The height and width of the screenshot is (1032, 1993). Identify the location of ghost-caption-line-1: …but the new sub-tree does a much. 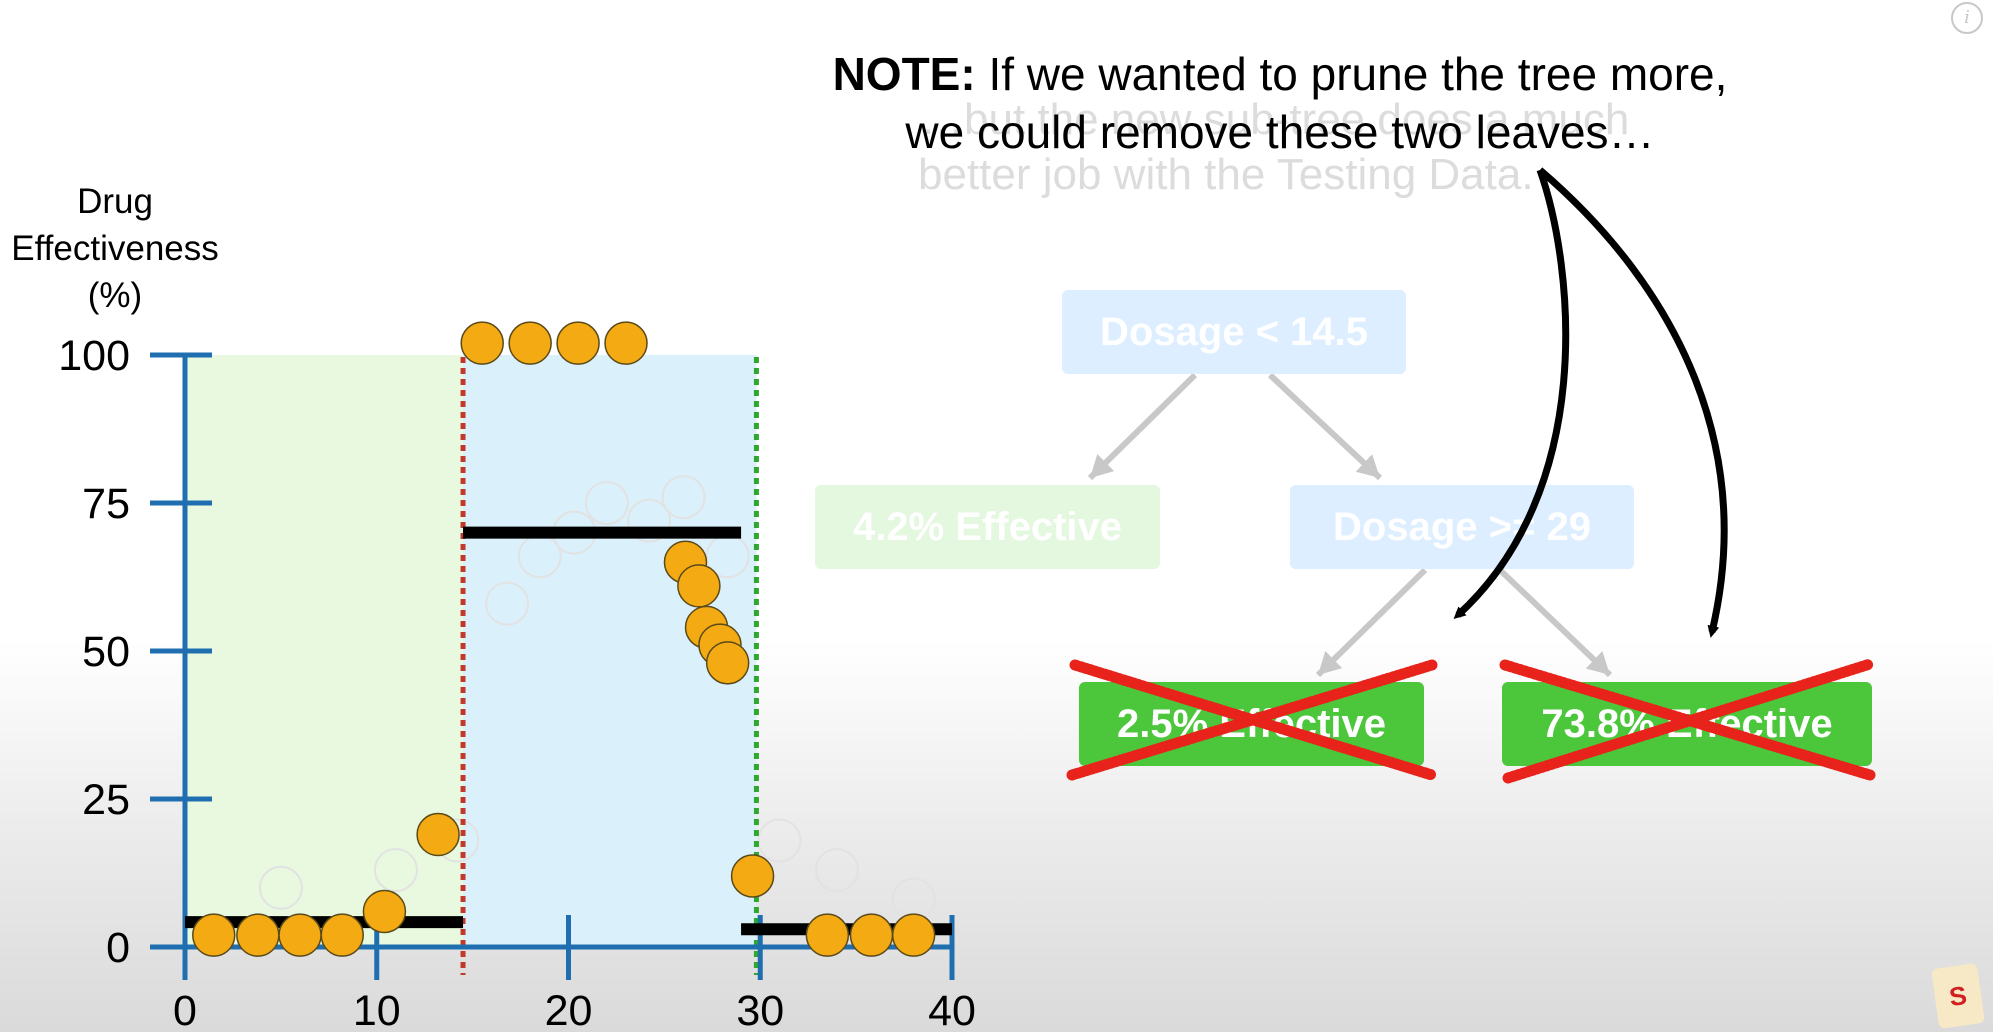
(1275, 119).